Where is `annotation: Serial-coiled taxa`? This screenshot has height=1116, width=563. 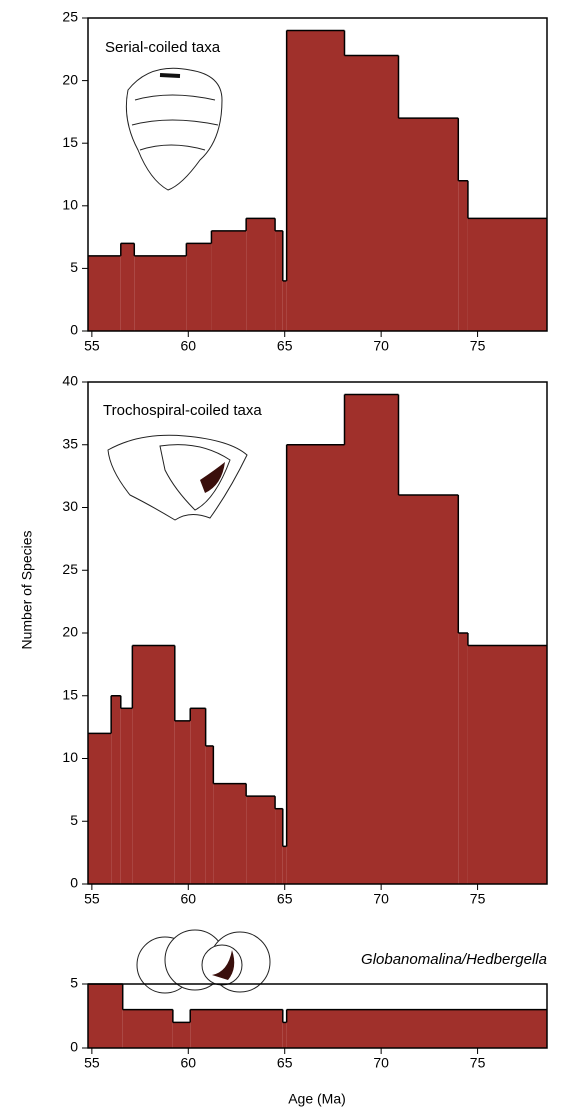 annotation: Serial-coiled taxa is located at coordinates (163, 47).